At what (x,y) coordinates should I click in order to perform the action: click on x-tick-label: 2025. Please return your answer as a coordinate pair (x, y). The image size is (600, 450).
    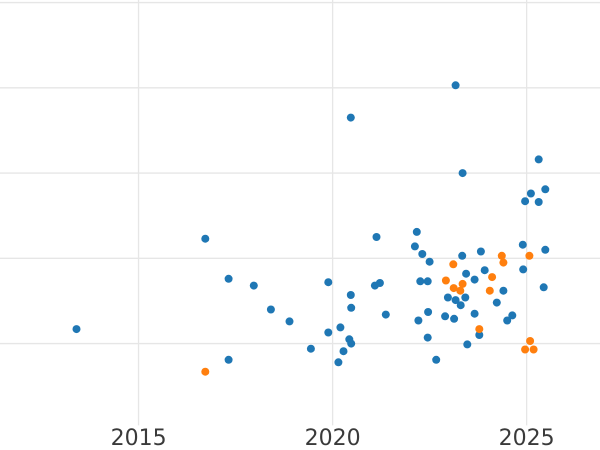
    Looking at the image, I should click on (527, 438).